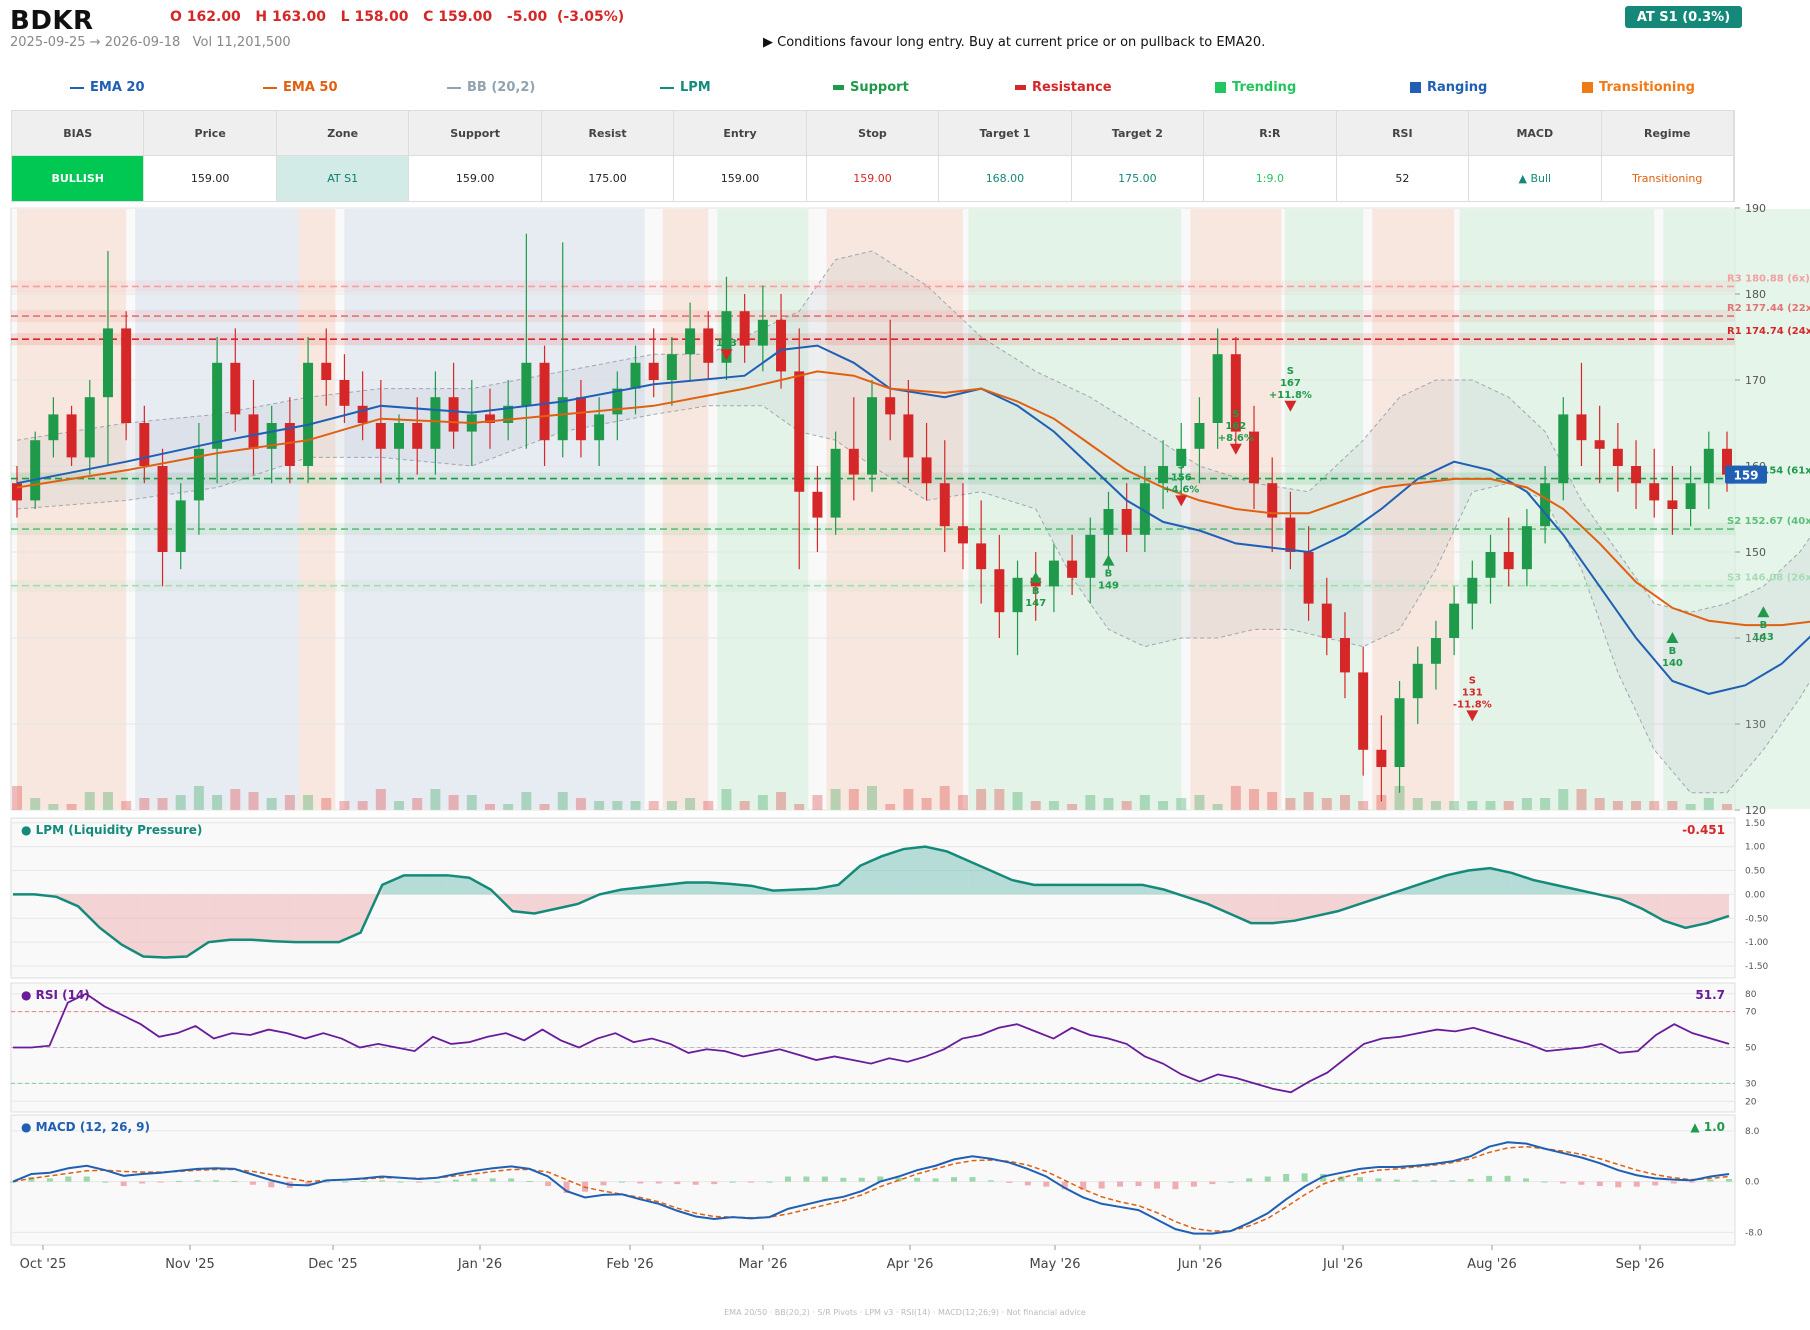 The height and width of the screenshot is (1330, 1810). What do you see at coordinates (1472, 692) in the screenshot?
I see `signal-label: S 131 -11.8%` at bounding box center [1472, 692].